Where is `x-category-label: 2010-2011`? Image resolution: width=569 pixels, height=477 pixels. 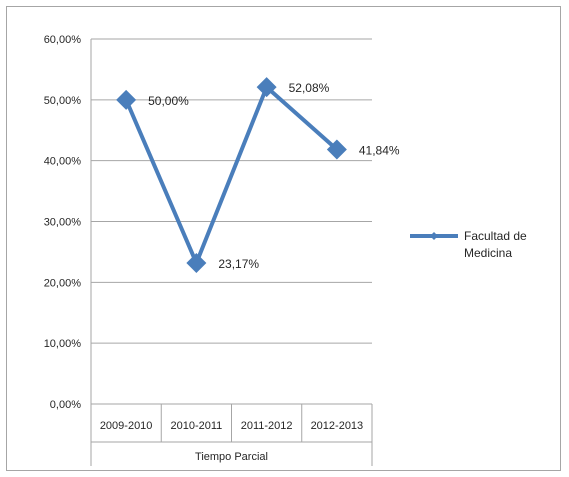 x-category-label: 2010-2011 is located at coordinates (196, 426).